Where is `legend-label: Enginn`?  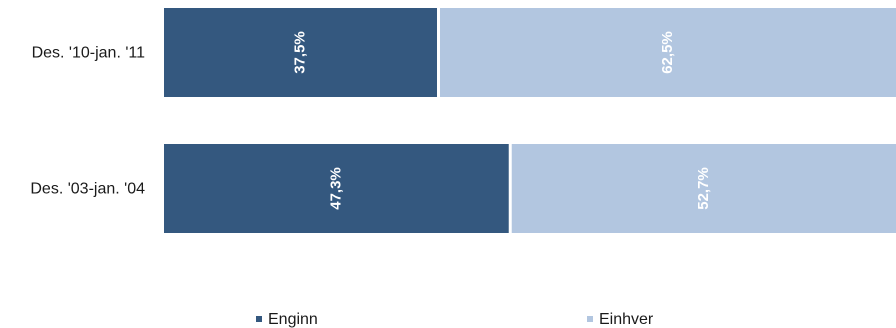
legend-label: Enginn is located at coordinates (293, 319).